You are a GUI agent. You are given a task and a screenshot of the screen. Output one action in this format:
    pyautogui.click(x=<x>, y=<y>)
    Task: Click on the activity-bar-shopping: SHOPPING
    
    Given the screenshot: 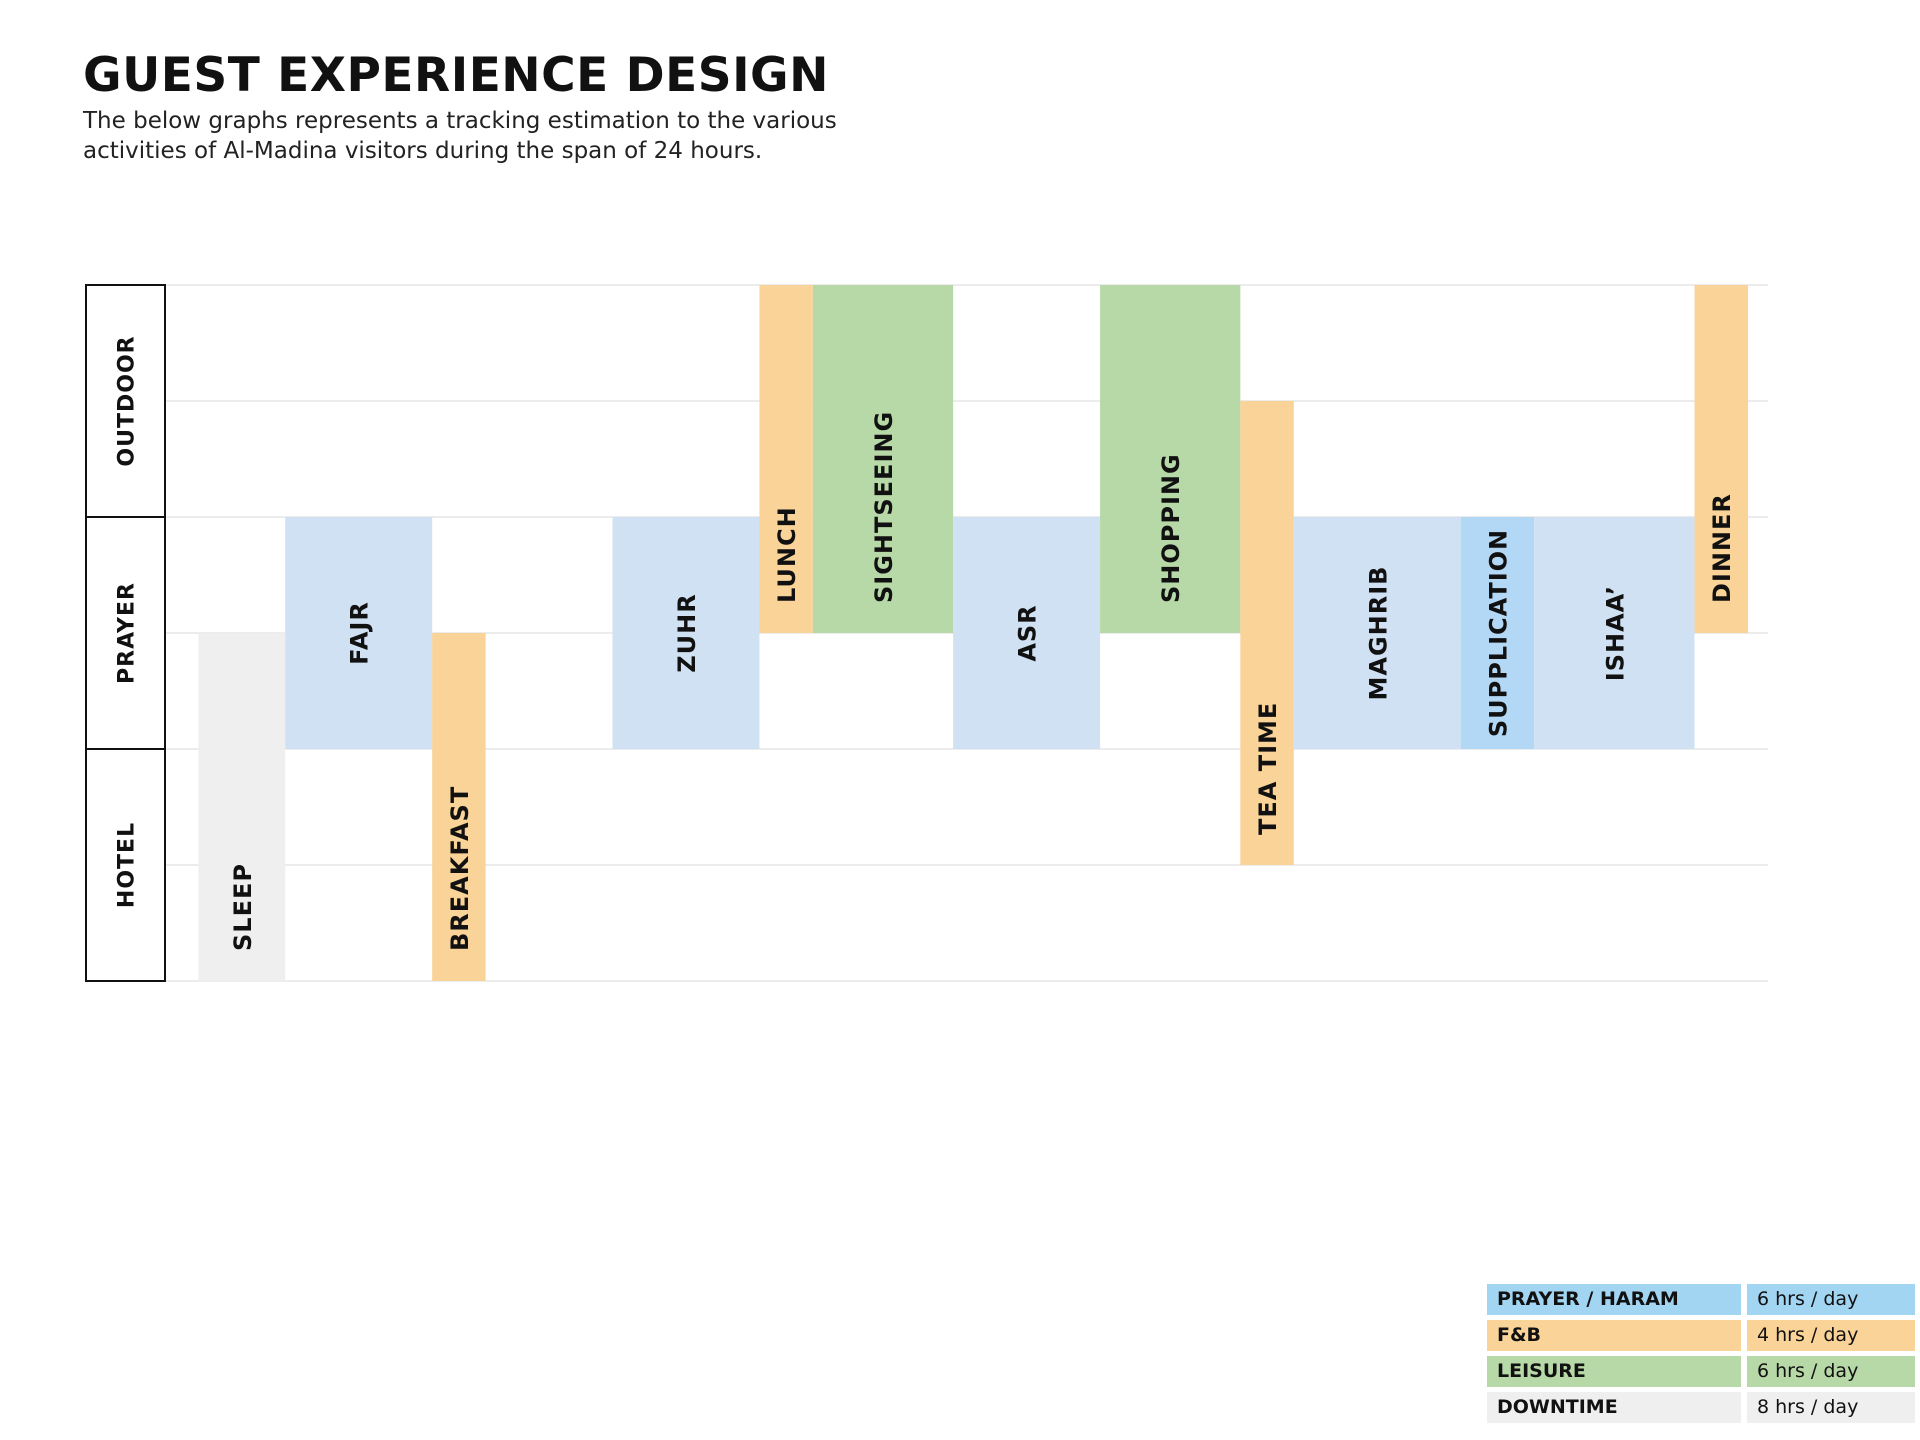 What is the action you would take?
    pyautogui.click(x=1170, y=459)
    